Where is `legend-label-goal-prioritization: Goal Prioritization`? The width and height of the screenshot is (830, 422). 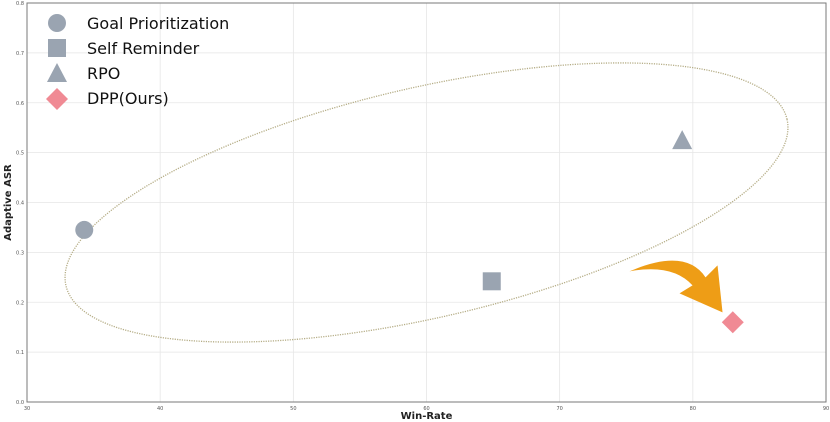 legend-label-goal-prioritization: Goal Prioritization is located at coordinates (158, 23).